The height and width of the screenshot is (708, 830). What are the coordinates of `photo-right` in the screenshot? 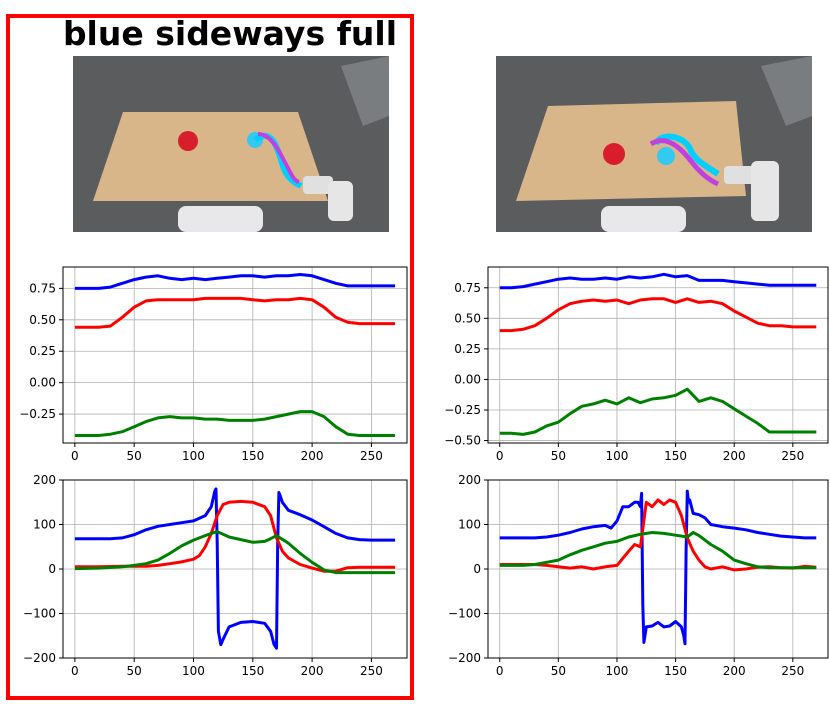 It's located at (654, 144).